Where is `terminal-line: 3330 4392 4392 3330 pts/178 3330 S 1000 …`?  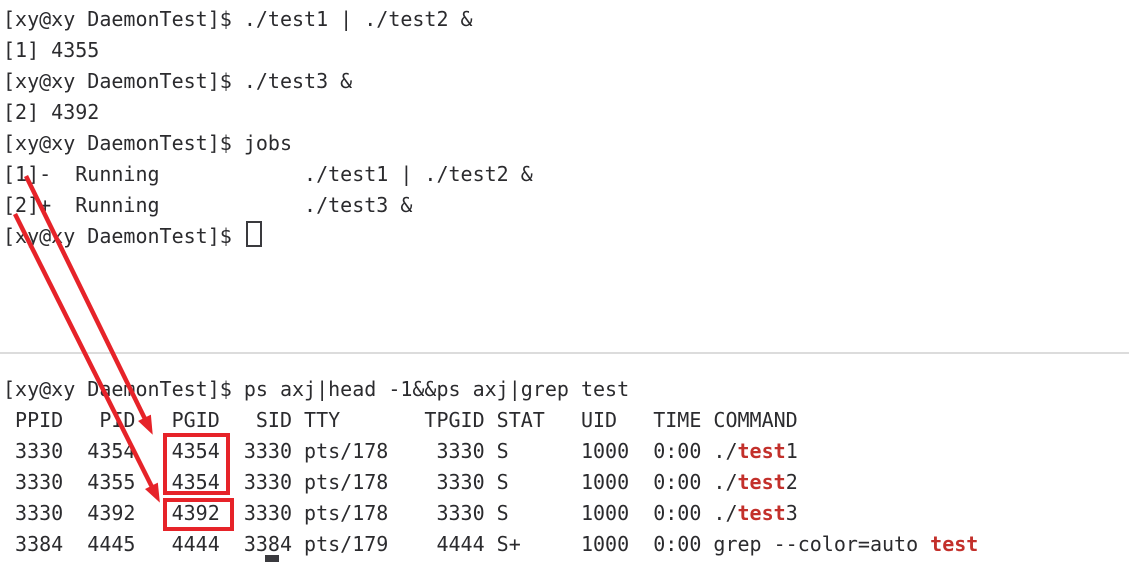 terminal-line: 3330 4392 4392 3330 pts/178 3330 S 1000 … is located at coordinates (490, 513).